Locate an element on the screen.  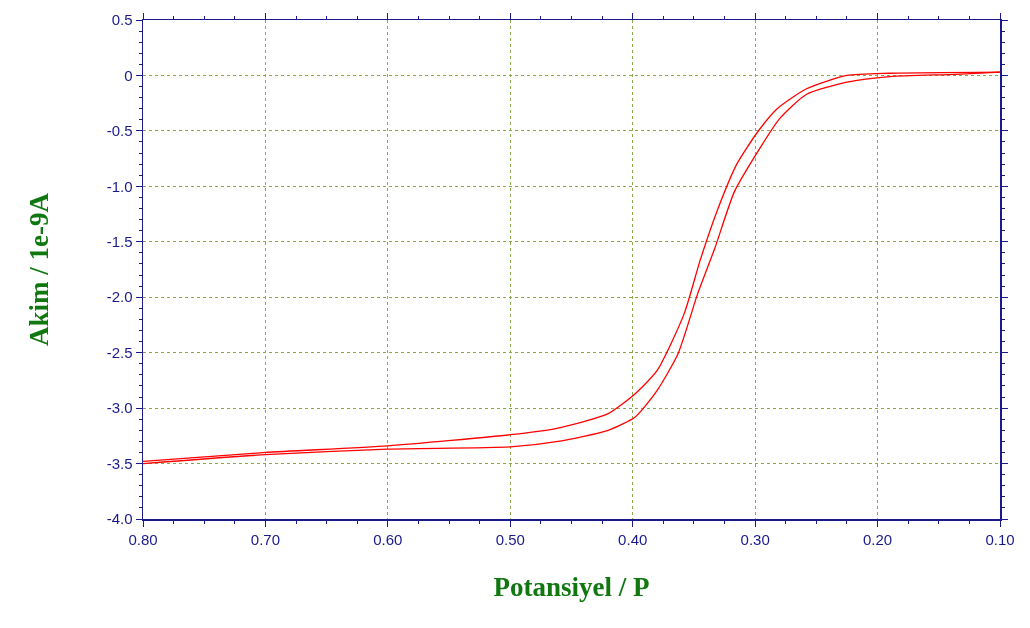
y-tick-label: -4.0 is located at coordinates (119, 519).